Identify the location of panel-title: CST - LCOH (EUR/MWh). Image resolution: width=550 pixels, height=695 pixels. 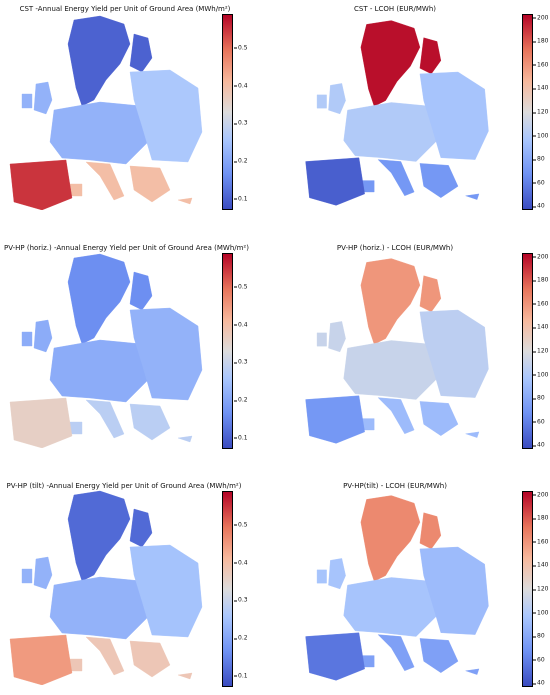
(395, 9).